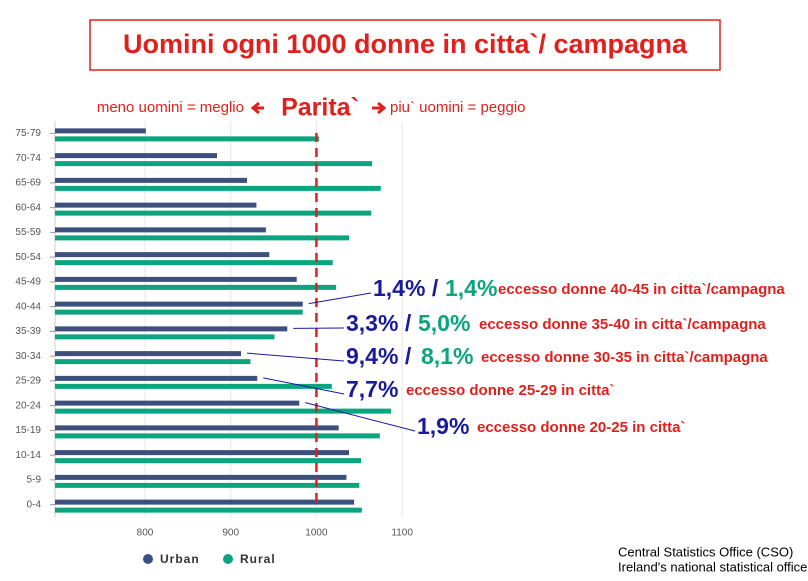  What do you see at coordinates (379, 108) in the screenshot?
I see `arrow-right` at bounding box center [379, 108].